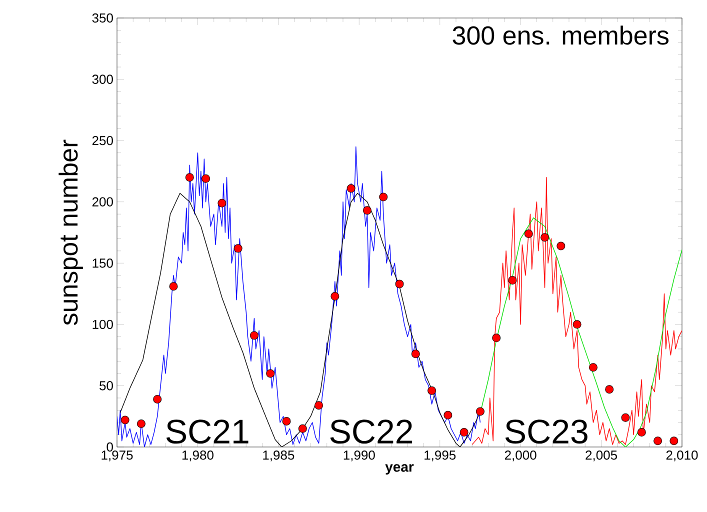  What do you see at coordinates (546, 432) in the screenshot?
I see `annotation: SC23` at bounding box center [546, 432].